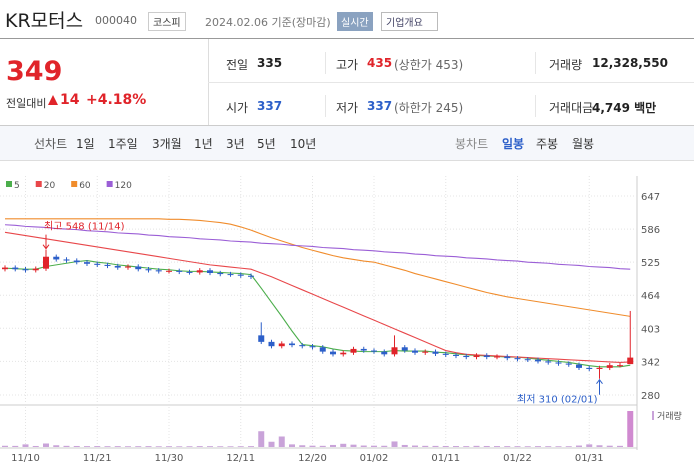 The height and width of the screenshot is (469, 694). I want to click on tab: 일봉, so click(513, 144).